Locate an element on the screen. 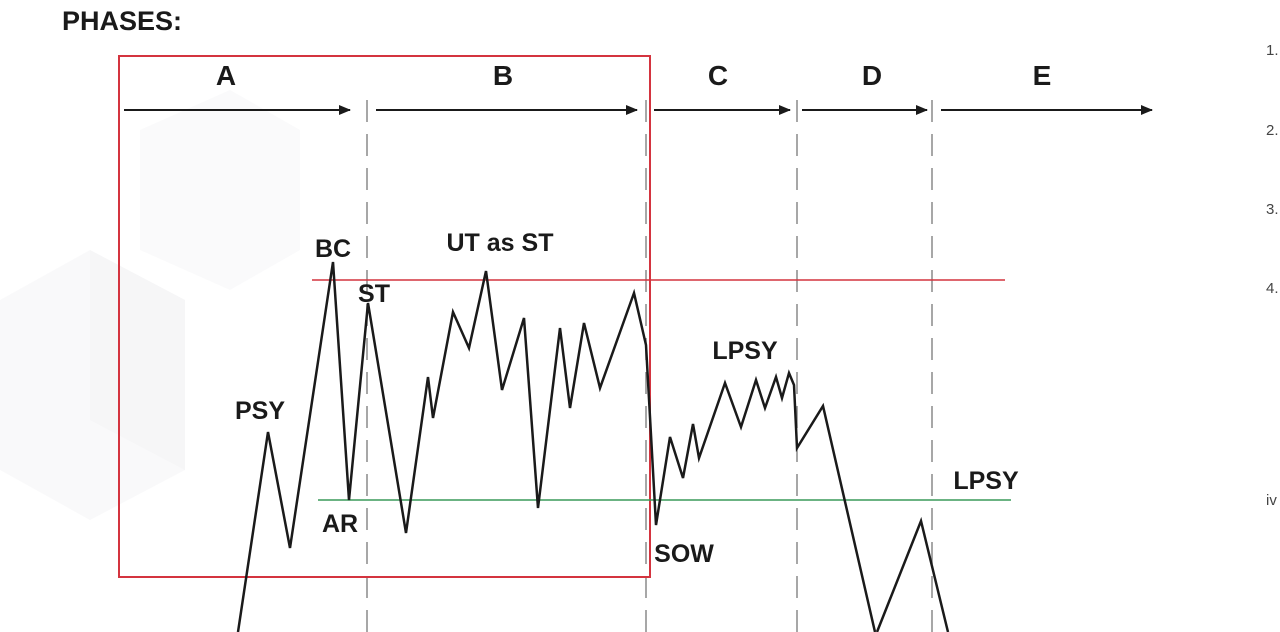  price-path-tail is located at coordinates (912, 574).